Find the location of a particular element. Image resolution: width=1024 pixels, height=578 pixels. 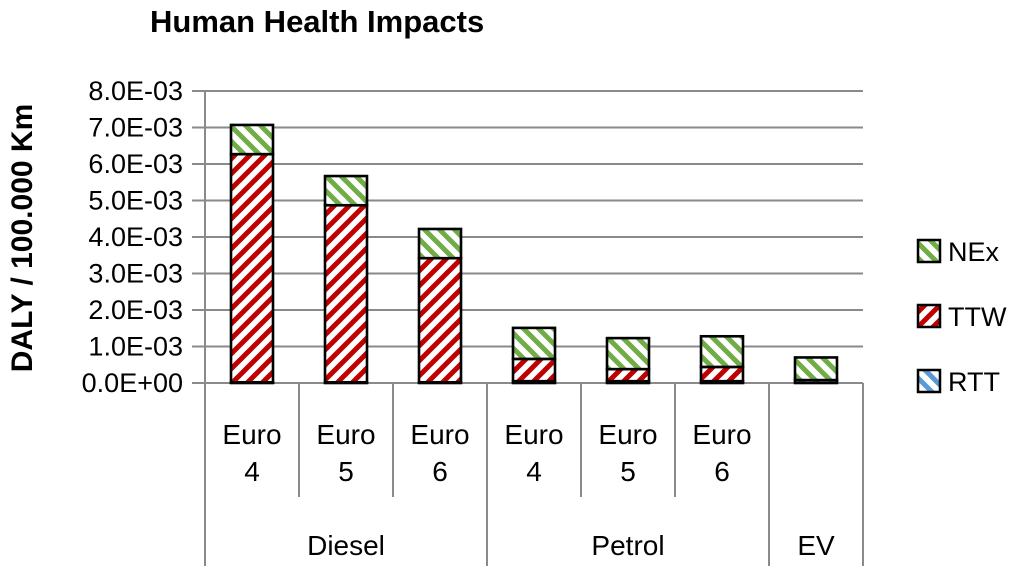

y-tick-label: 3.0E-03 is located at coordinates (135, 274).